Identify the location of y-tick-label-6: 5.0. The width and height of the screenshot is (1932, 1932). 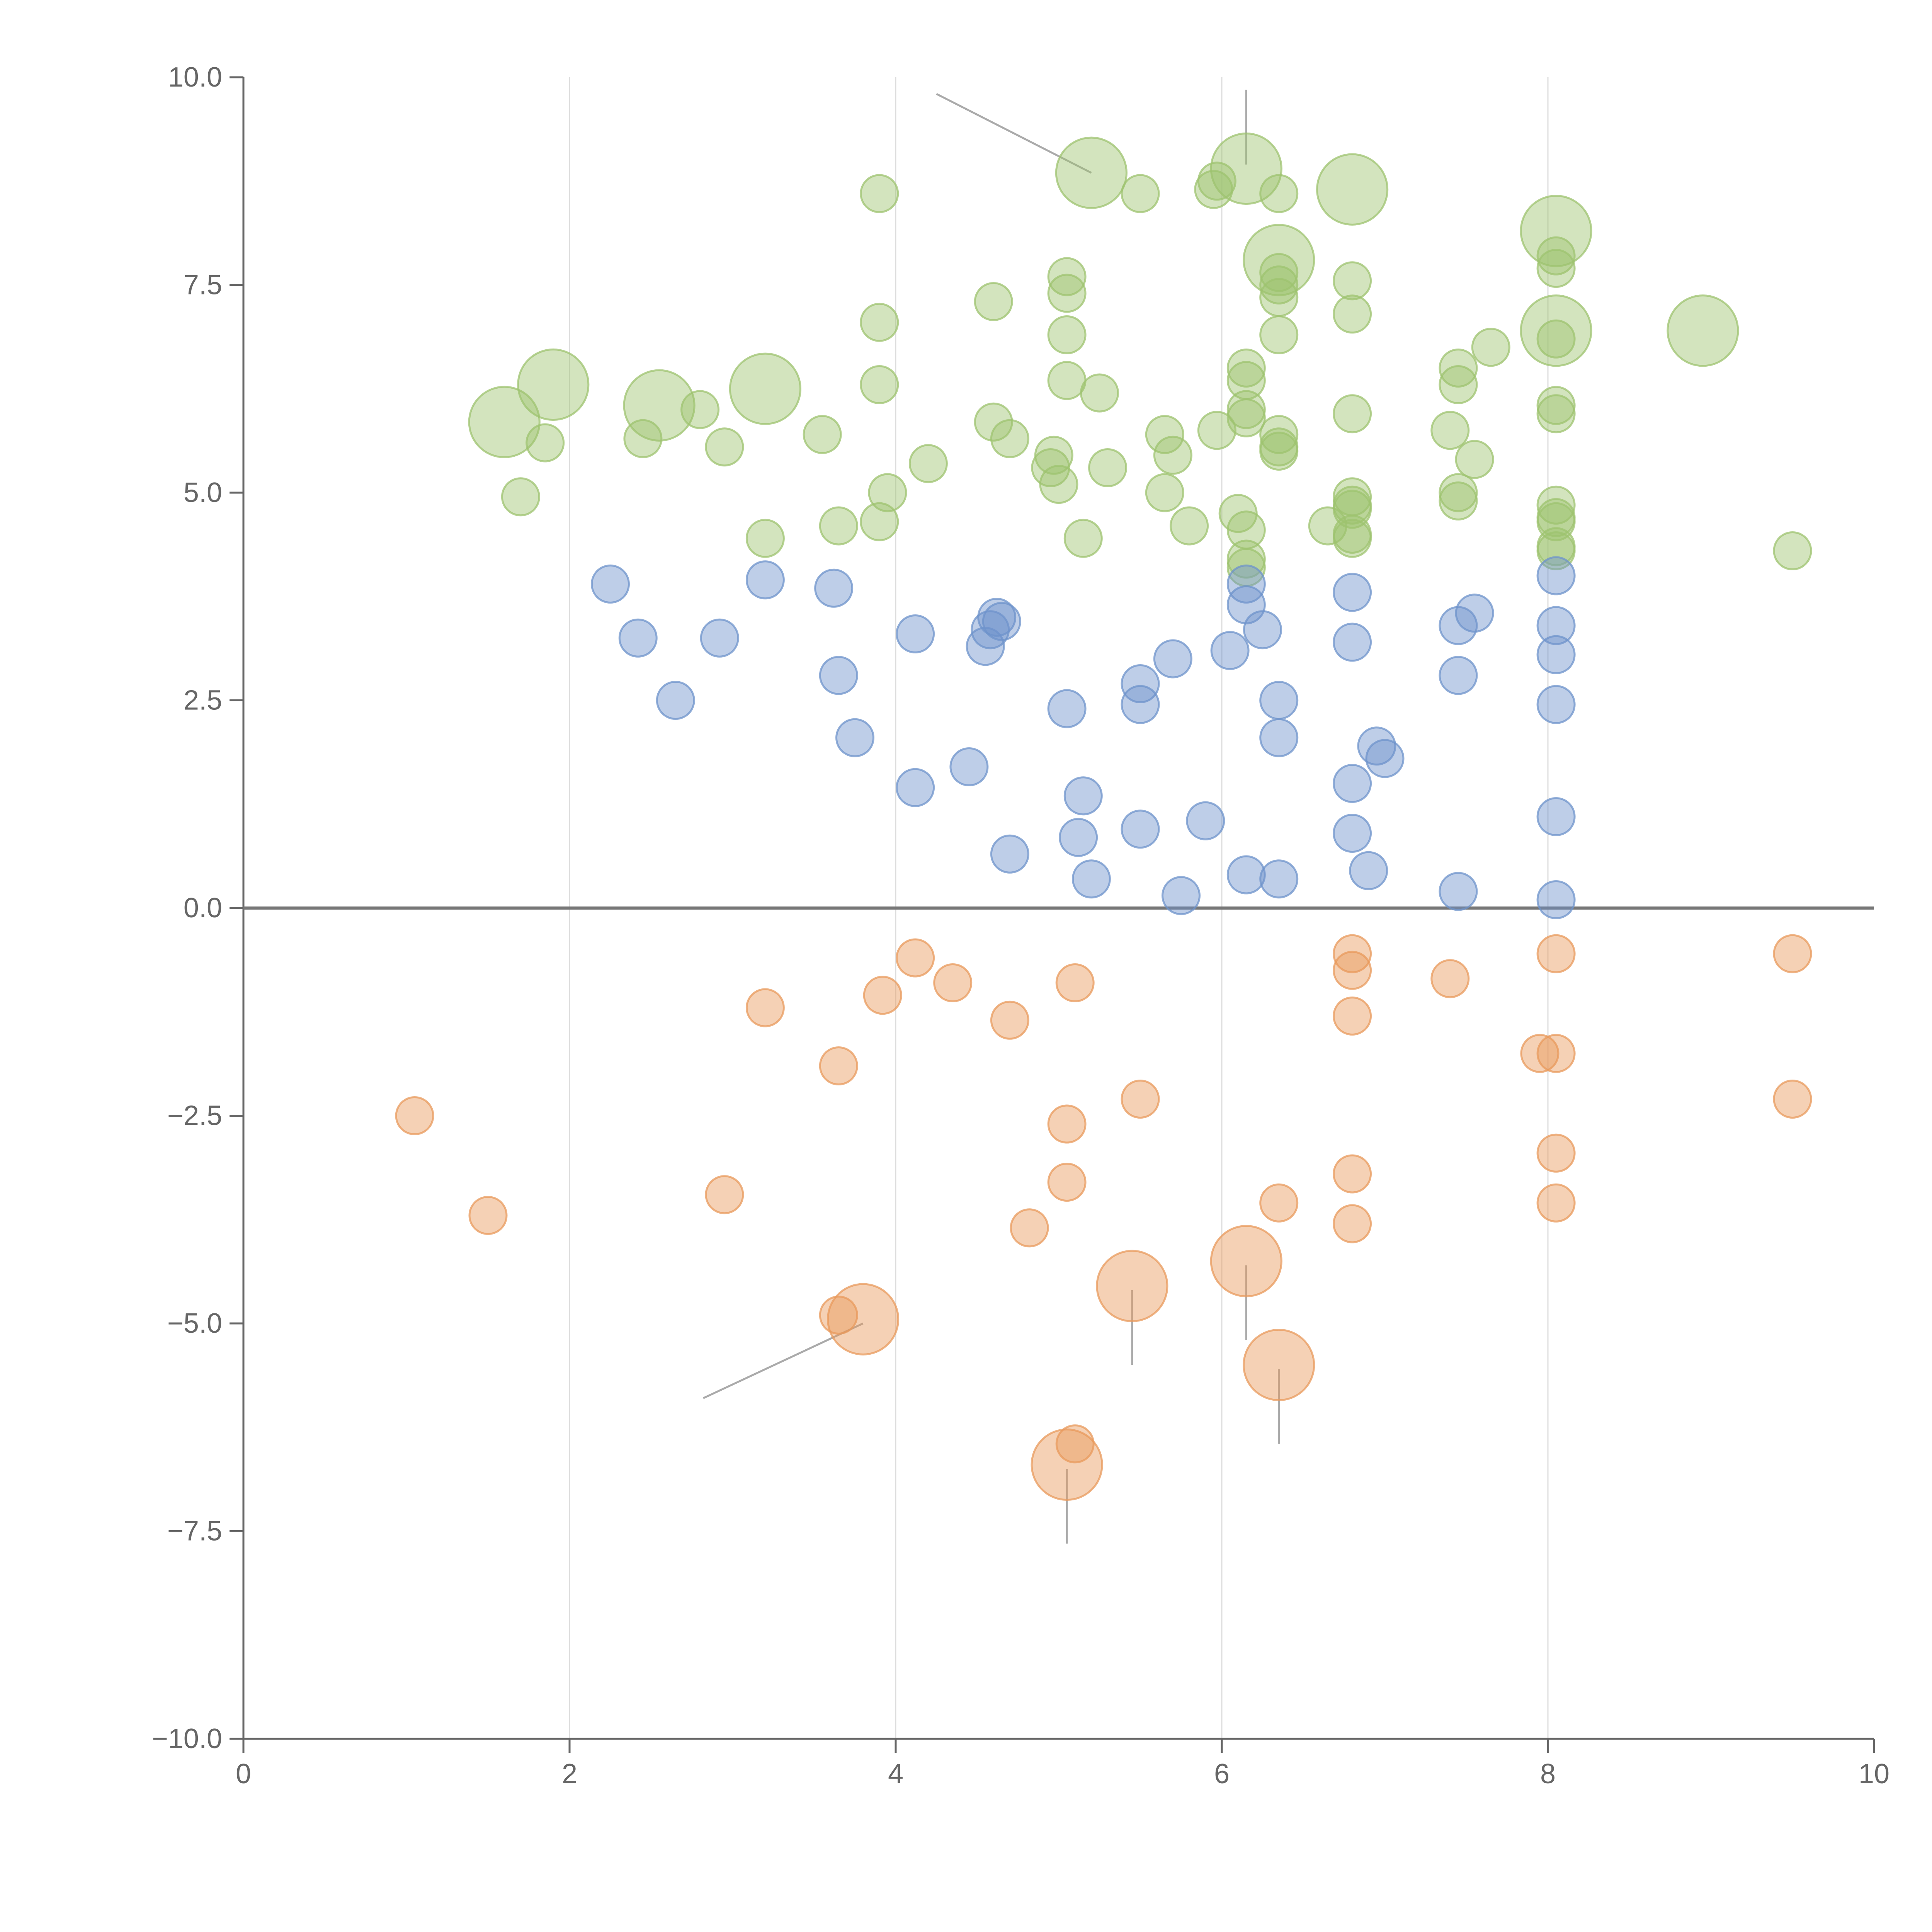
(203, 492).